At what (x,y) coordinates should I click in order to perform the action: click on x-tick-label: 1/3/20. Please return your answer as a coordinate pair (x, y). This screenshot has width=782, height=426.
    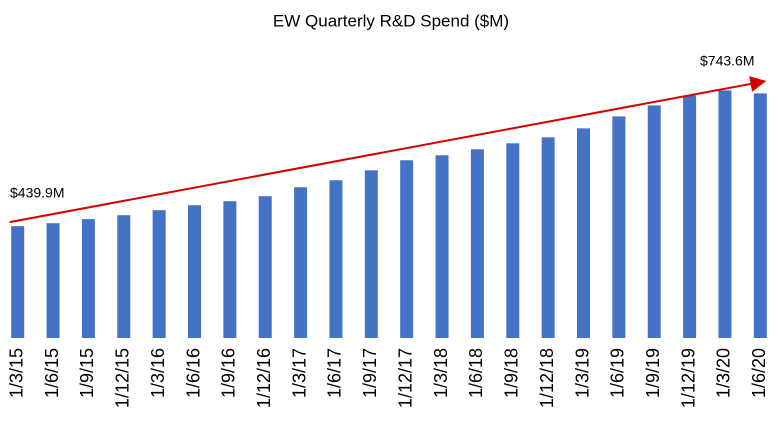
    Looking at the image, I should click on (724, 373).